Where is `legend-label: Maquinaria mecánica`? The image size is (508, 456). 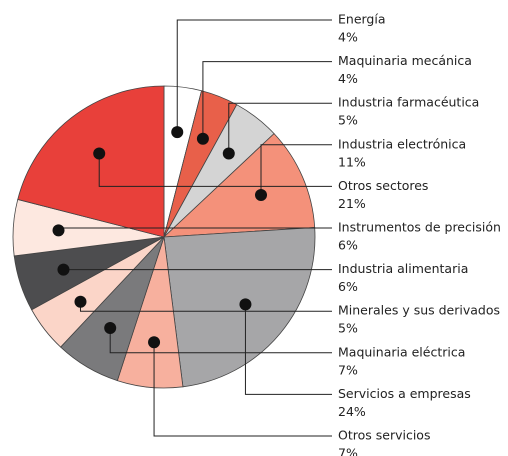 legend-label: Maquinaria mecánica is located at coordinates (405, 60).